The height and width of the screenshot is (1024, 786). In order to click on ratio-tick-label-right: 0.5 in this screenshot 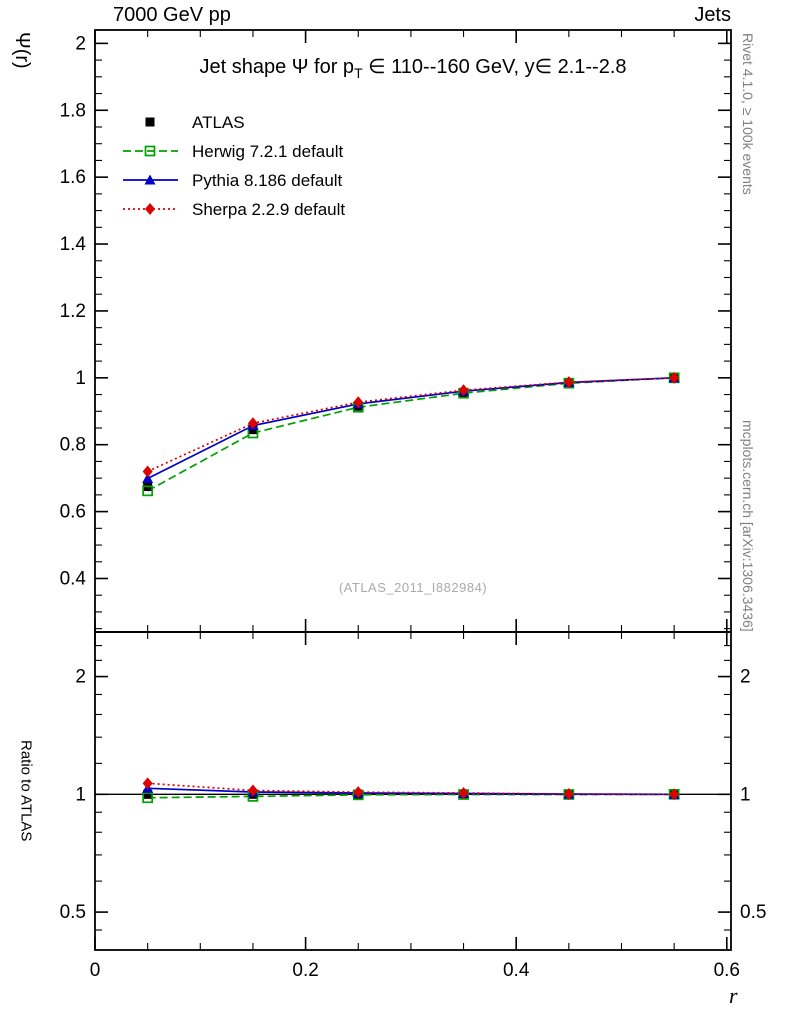, I will do `click(753, 912)`.